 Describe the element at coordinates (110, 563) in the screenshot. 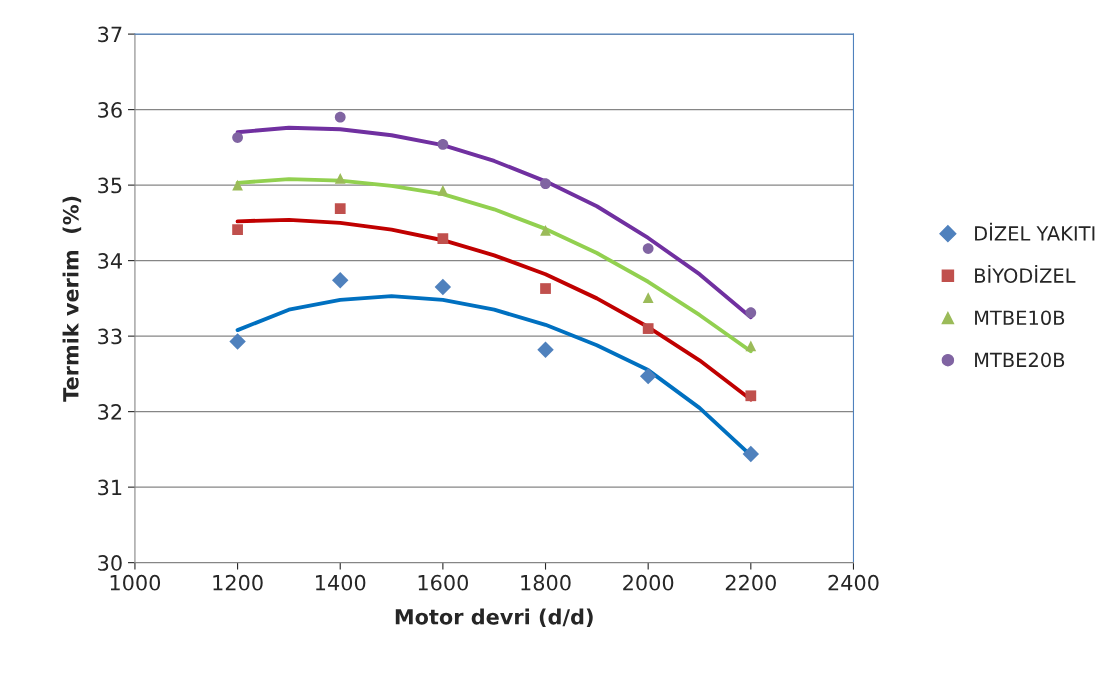

I see `y-tick-label: 30` at that location.